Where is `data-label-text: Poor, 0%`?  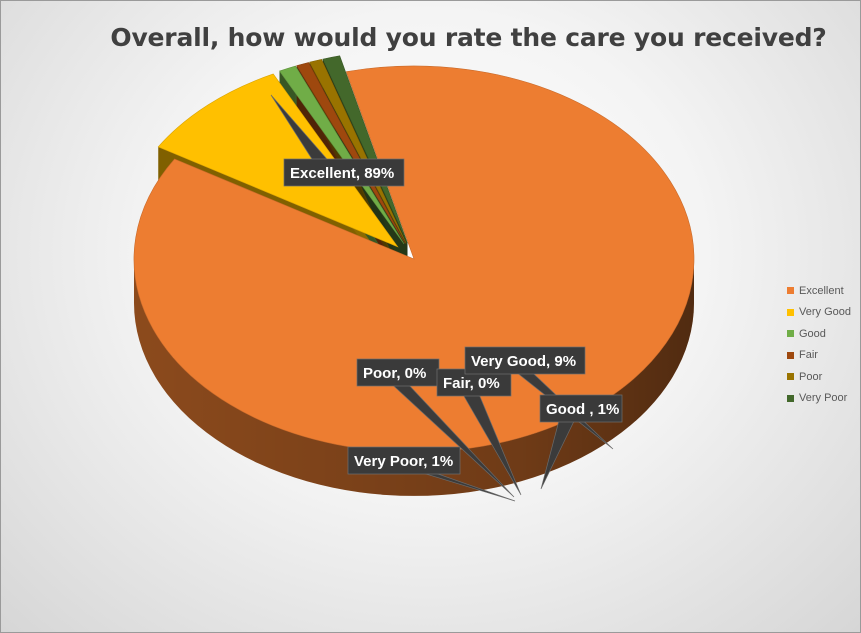
data-label-text: Poor, 0% is located at coordinates (394, 373).